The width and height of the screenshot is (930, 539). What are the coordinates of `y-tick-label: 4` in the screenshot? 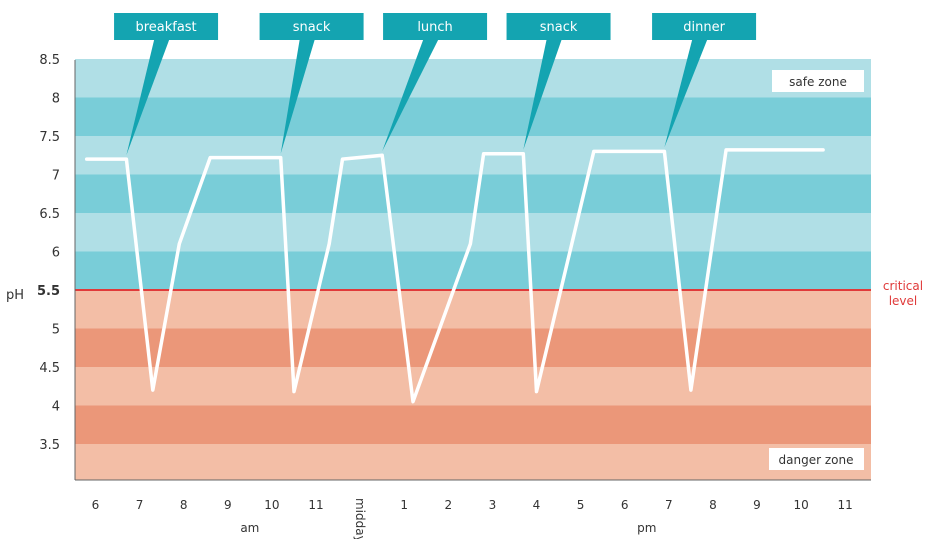 It's located at (56, 407).